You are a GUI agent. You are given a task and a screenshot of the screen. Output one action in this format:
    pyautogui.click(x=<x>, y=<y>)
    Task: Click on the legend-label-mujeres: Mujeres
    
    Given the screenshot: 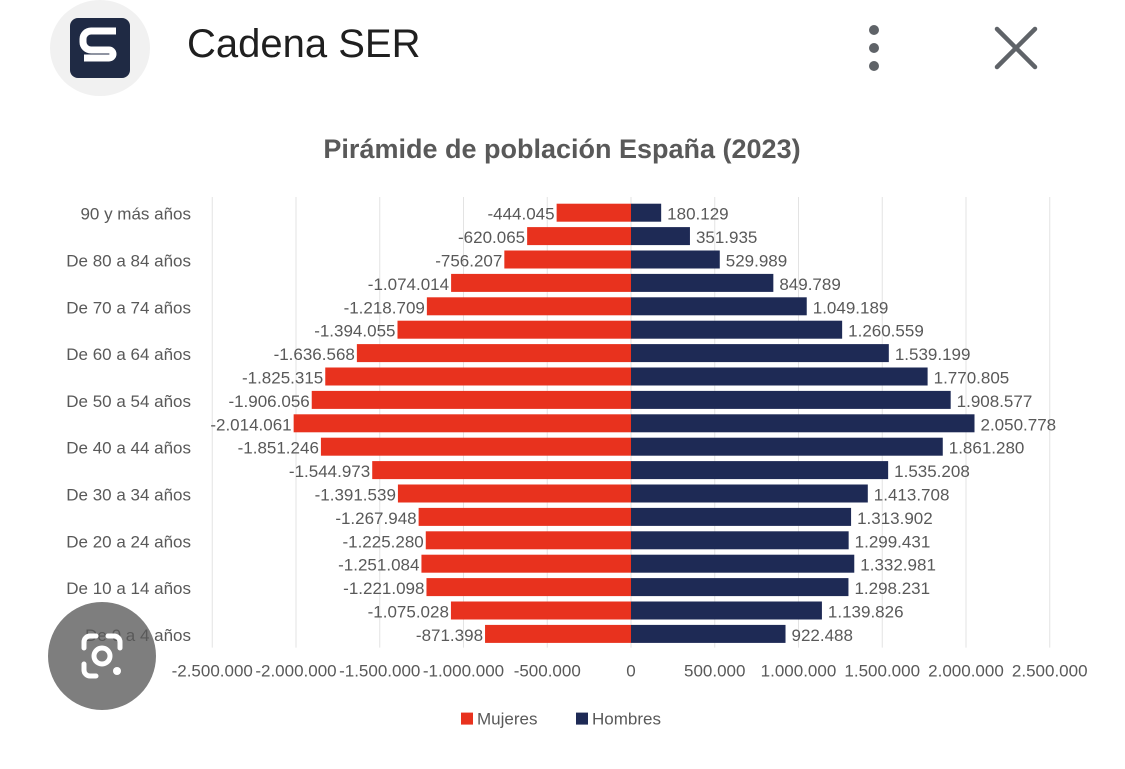 What is the action you would take?
    pyautogui.click(x=507, y=719)
    